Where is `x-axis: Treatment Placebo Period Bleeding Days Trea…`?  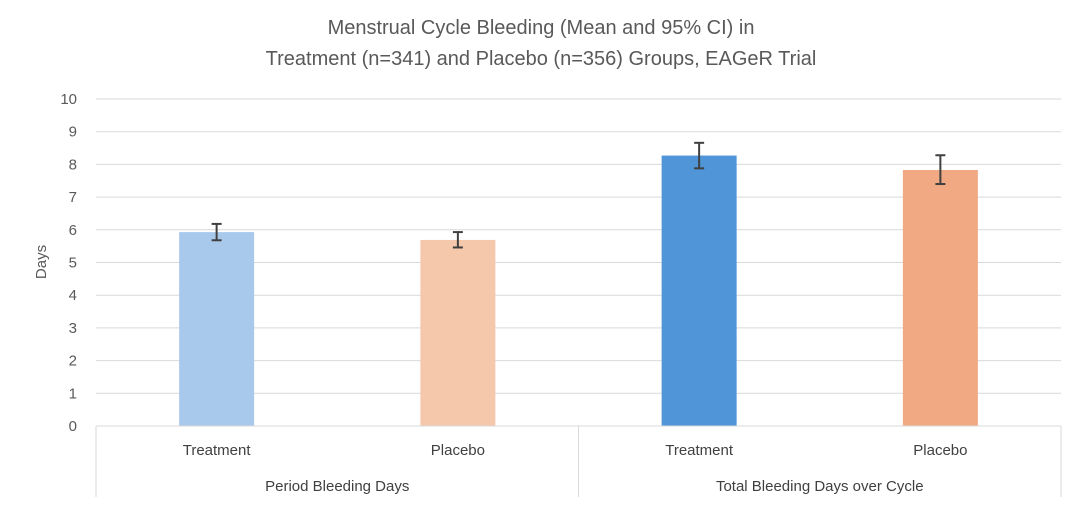
x-axis: Treatment Placebo Period Bleeding Days Trea… is located at coordinates (578, 461).